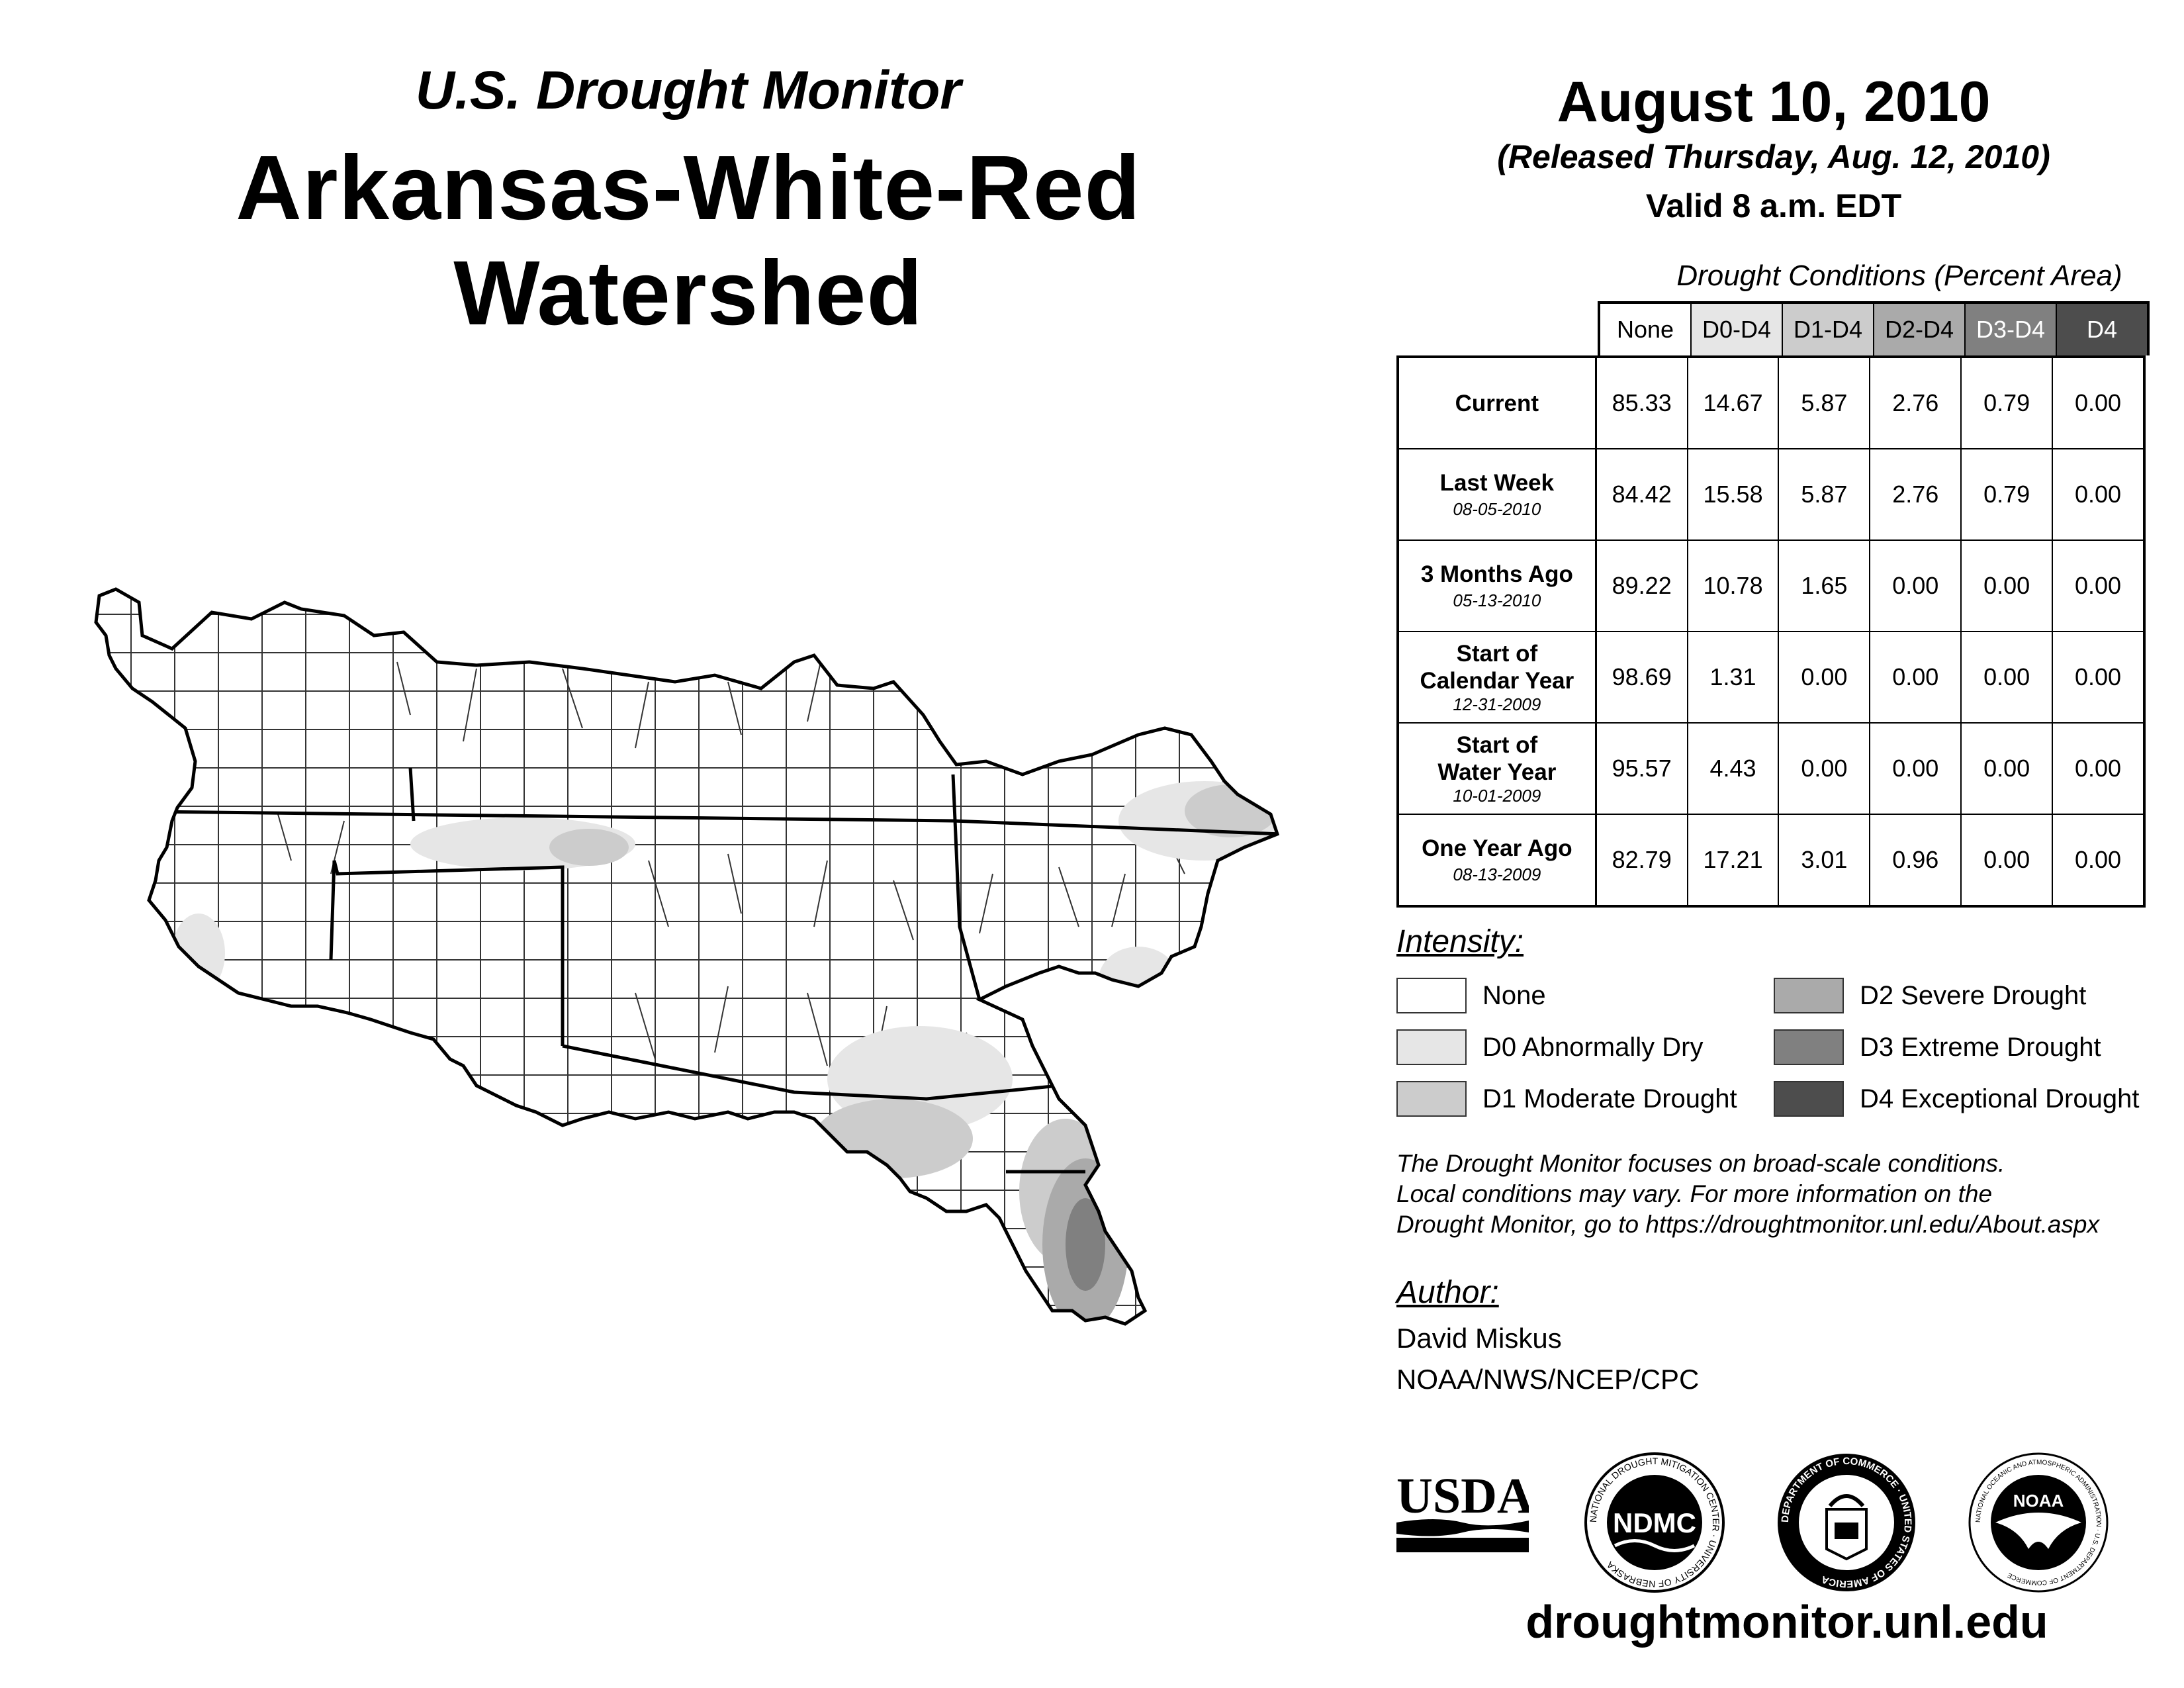  Describe the element at coordinates (1642, 402) in the screenshot. I see `table-cell: 85.33` at that location.